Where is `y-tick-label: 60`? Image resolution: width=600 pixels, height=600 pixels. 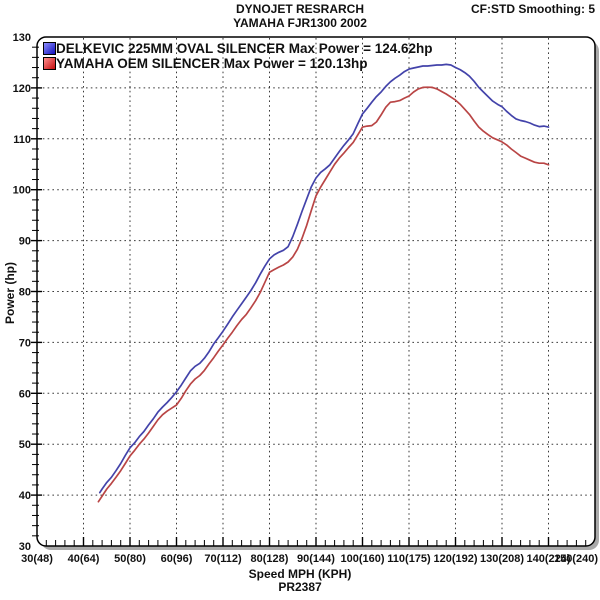
y-tick-label: 60 is located at coordinates (25, 394).